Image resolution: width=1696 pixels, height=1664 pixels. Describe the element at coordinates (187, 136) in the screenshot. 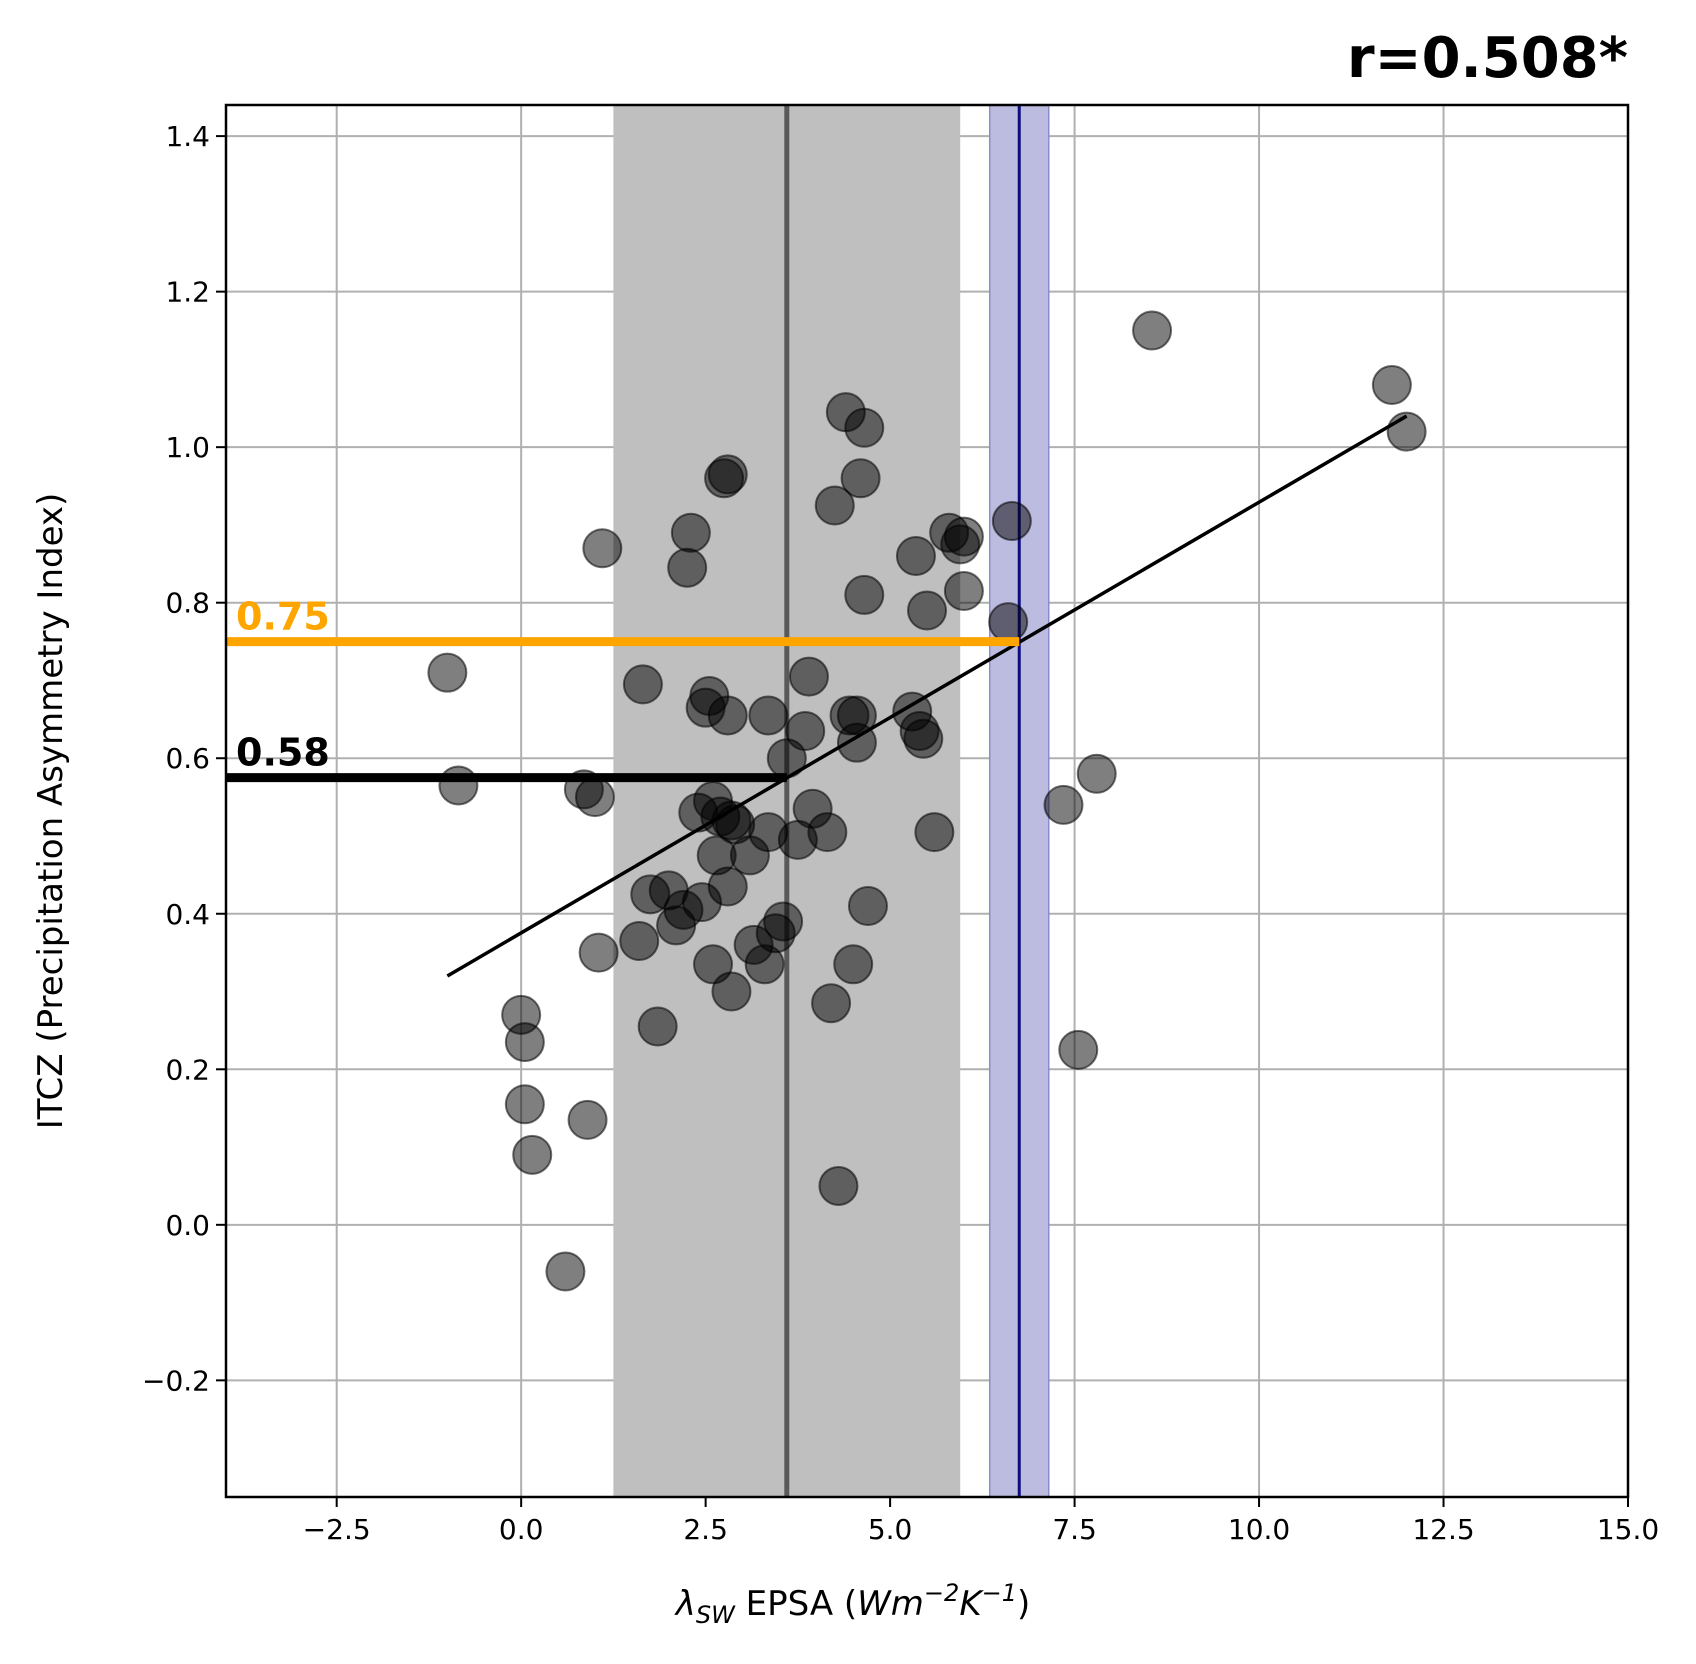

I see `y-tick-label-8: 1.4` at that location.